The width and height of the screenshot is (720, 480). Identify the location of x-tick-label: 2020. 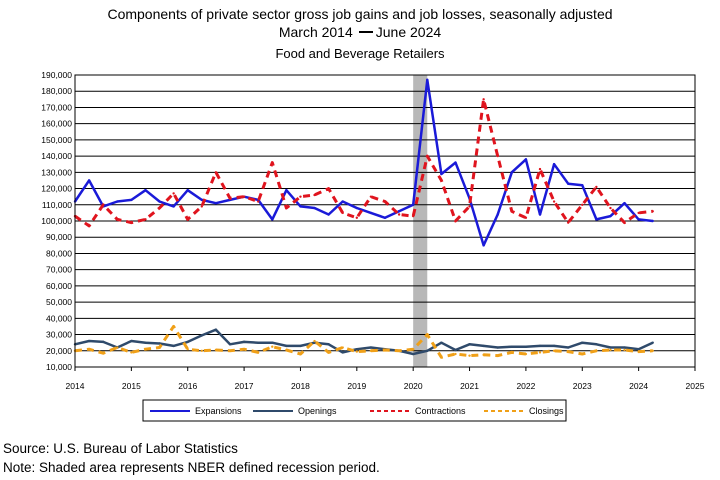
(413, 386).